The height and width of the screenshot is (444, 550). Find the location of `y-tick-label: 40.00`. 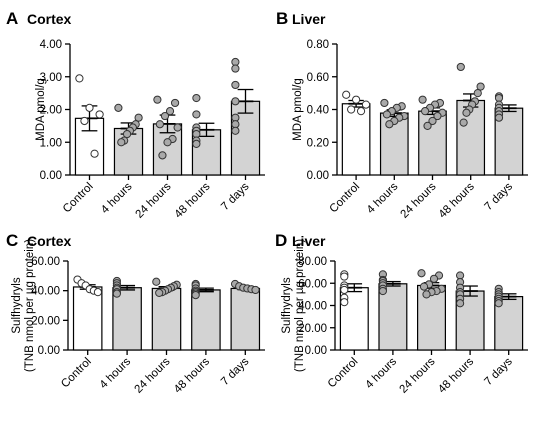

y-tick-label: 40.00 is located at coordinates (312, 307).